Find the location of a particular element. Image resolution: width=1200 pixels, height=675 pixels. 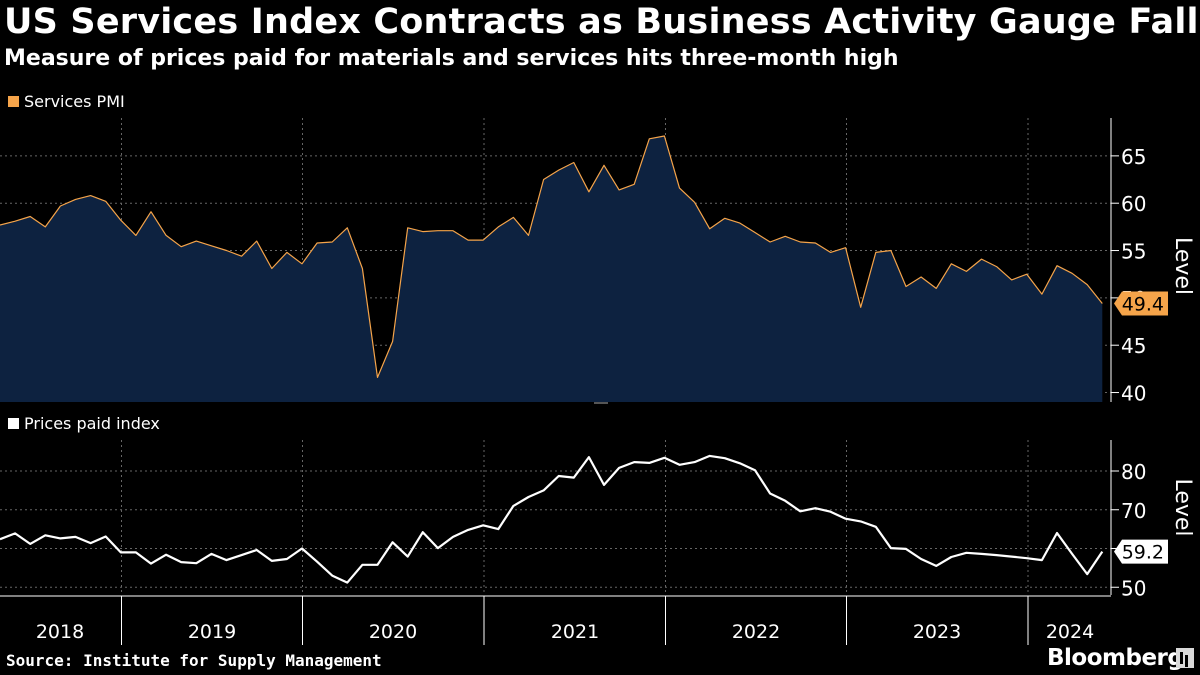

x-tick-label: 2022 is located at coordinates (756, 632).